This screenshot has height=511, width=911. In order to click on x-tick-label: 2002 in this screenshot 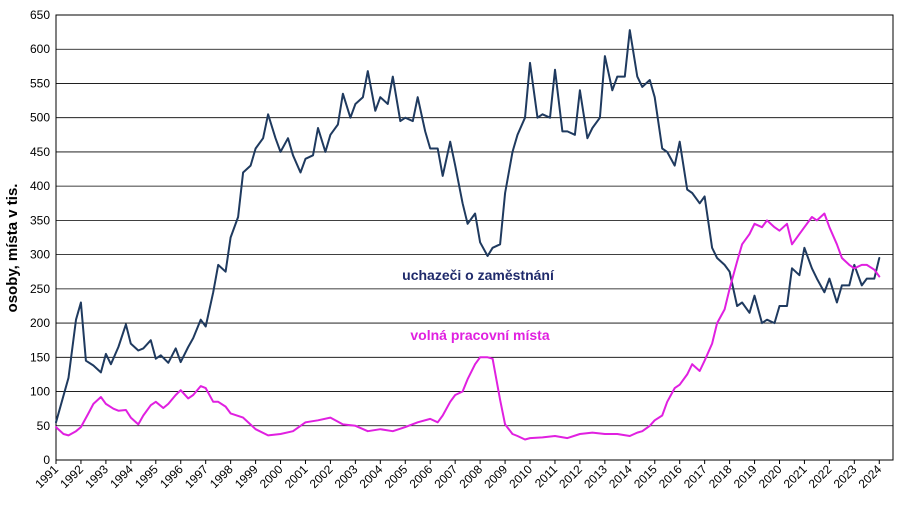, I will do `click(321, 476)`.